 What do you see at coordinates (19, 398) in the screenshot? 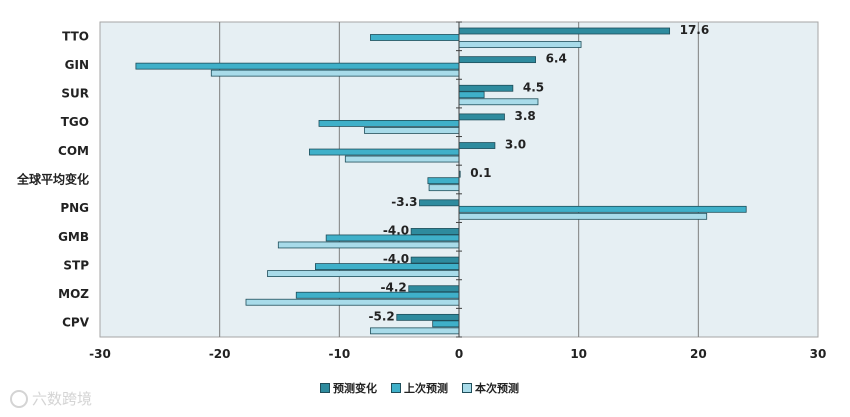
I see `watermark-logo-icon` at bounding box center [19, 398].